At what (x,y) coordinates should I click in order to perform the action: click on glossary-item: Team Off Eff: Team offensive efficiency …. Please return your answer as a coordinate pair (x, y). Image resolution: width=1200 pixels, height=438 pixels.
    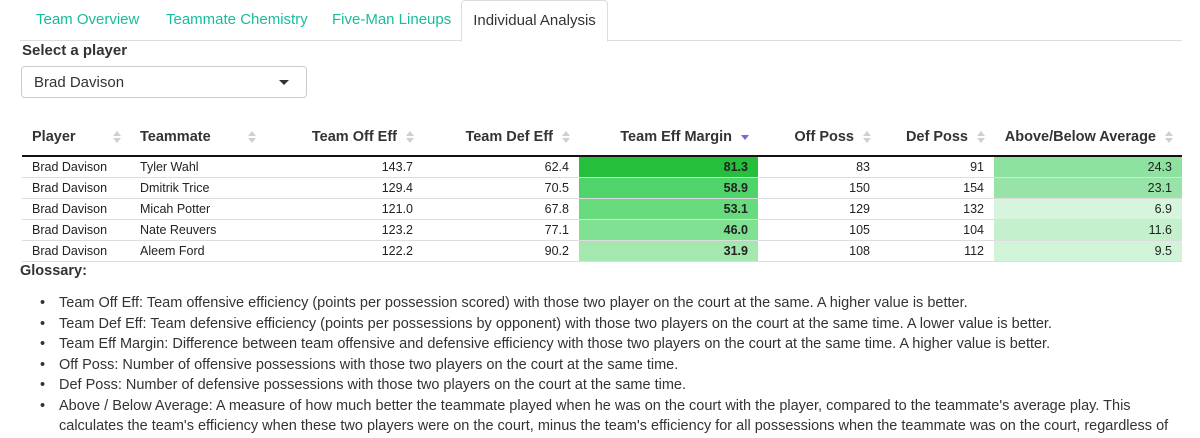
    Looking at the image, I should click on (611, 303).